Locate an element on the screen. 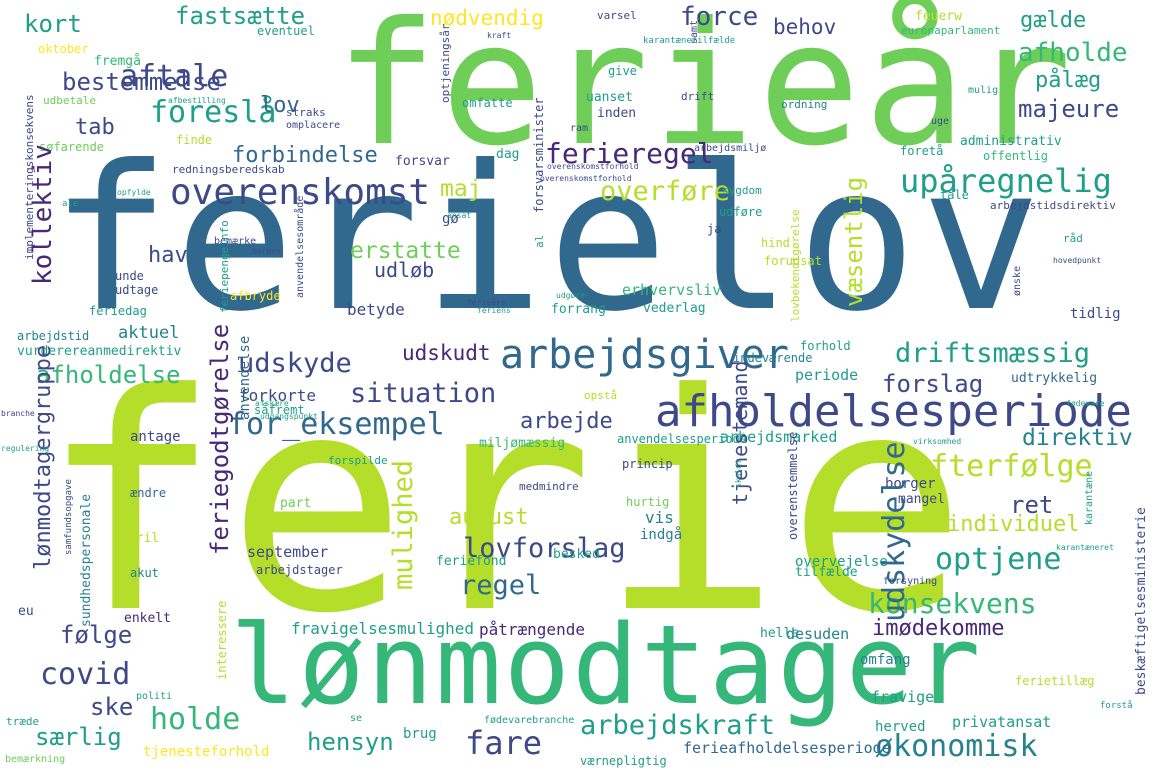 The image size is (1155, 770). word-forsvarsminister: forsvarsminister is located at coordinates (539, 155).